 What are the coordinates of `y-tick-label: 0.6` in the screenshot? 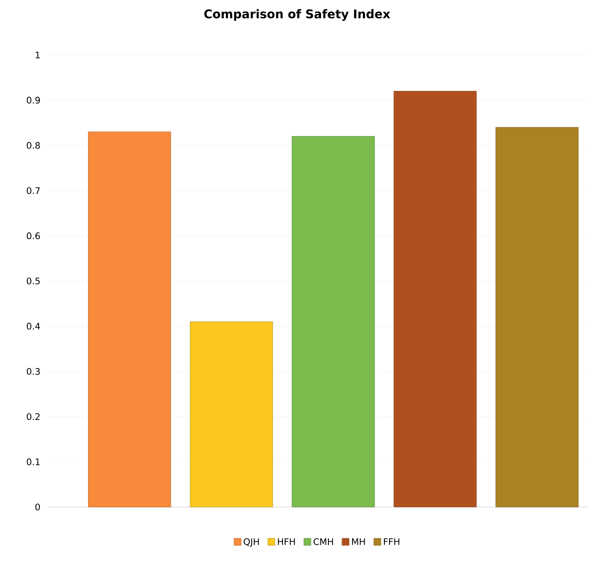 It's located at (33, 236).